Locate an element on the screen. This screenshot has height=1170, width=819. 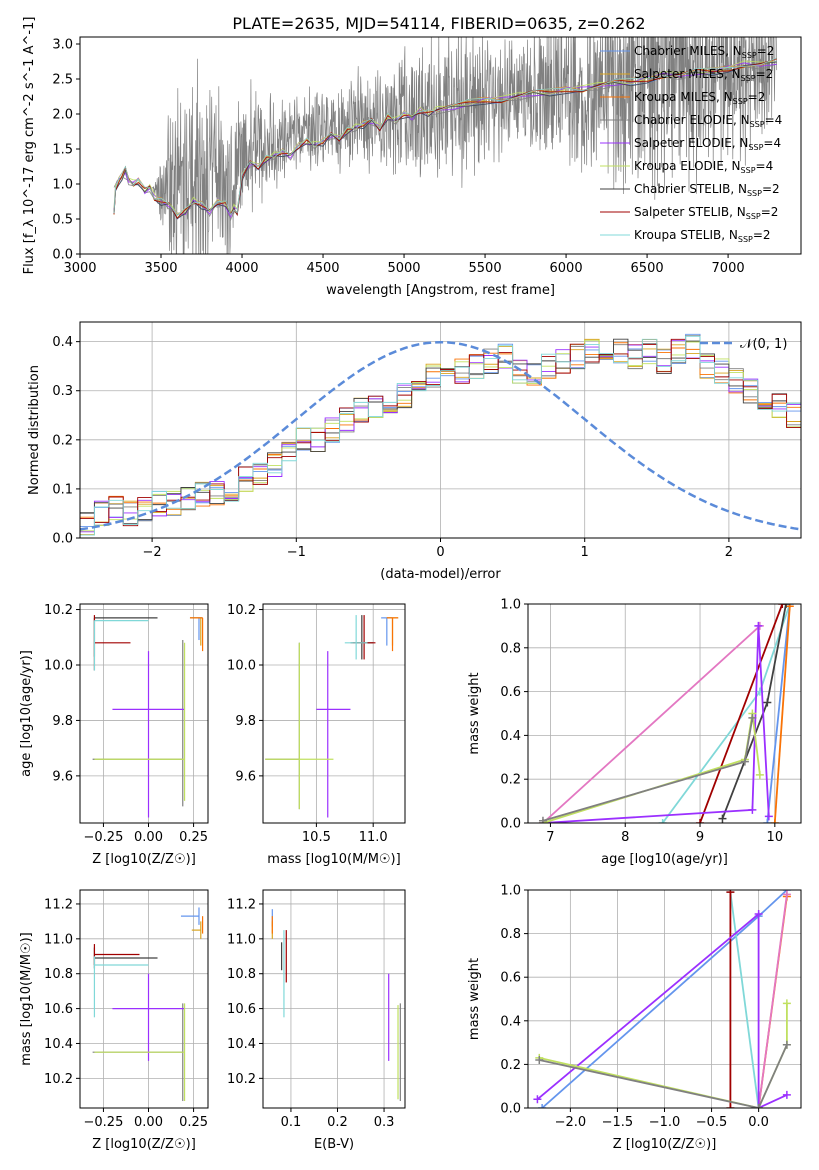
x-tick-label: 9 is located at coordinates (700, 837).